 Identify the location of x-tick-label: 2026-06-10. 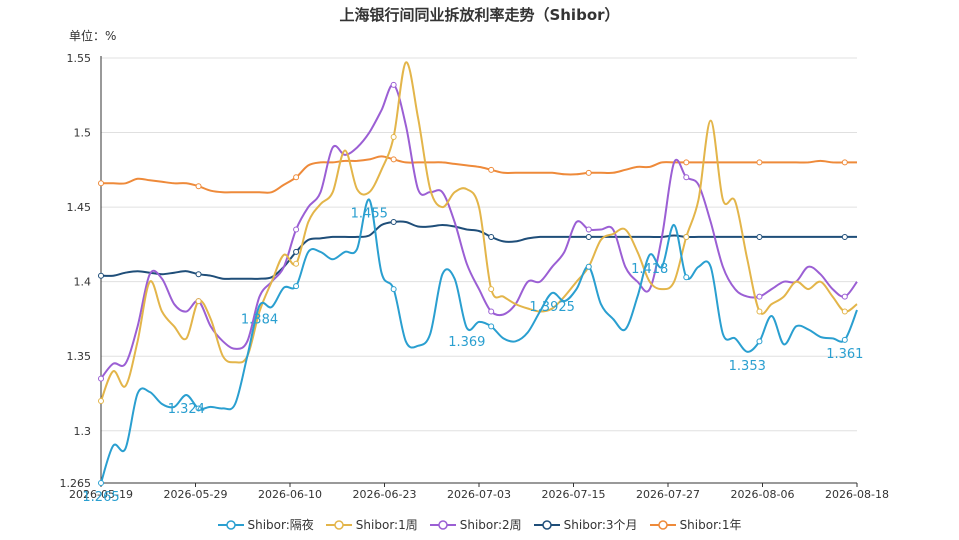
(290, 494).